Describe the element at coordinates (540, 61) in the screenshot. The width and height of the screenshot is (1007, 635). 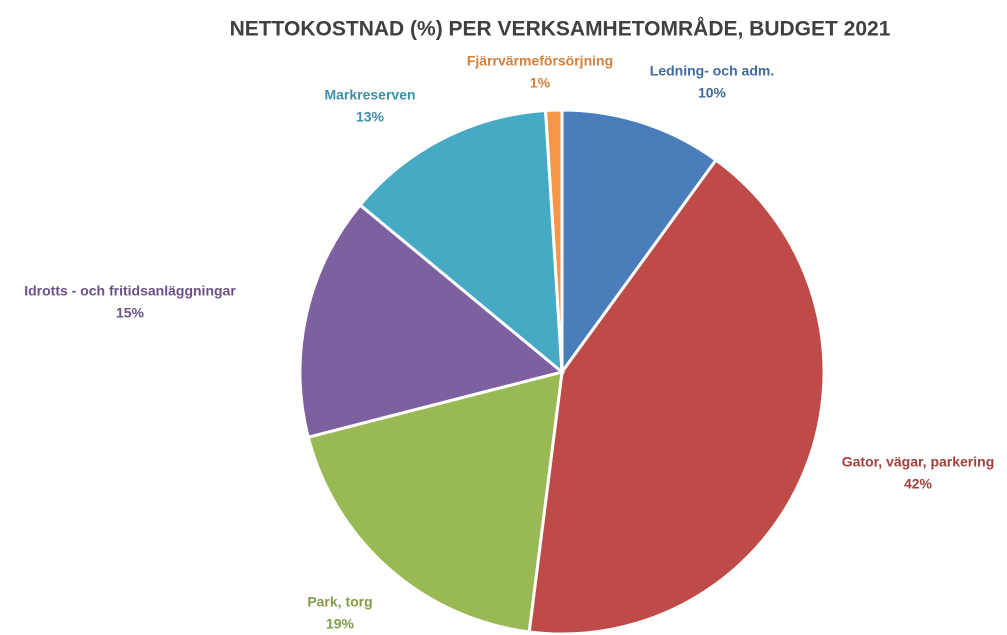
I see `slice-label: Fjärrvärmeförsörjning` at that location.